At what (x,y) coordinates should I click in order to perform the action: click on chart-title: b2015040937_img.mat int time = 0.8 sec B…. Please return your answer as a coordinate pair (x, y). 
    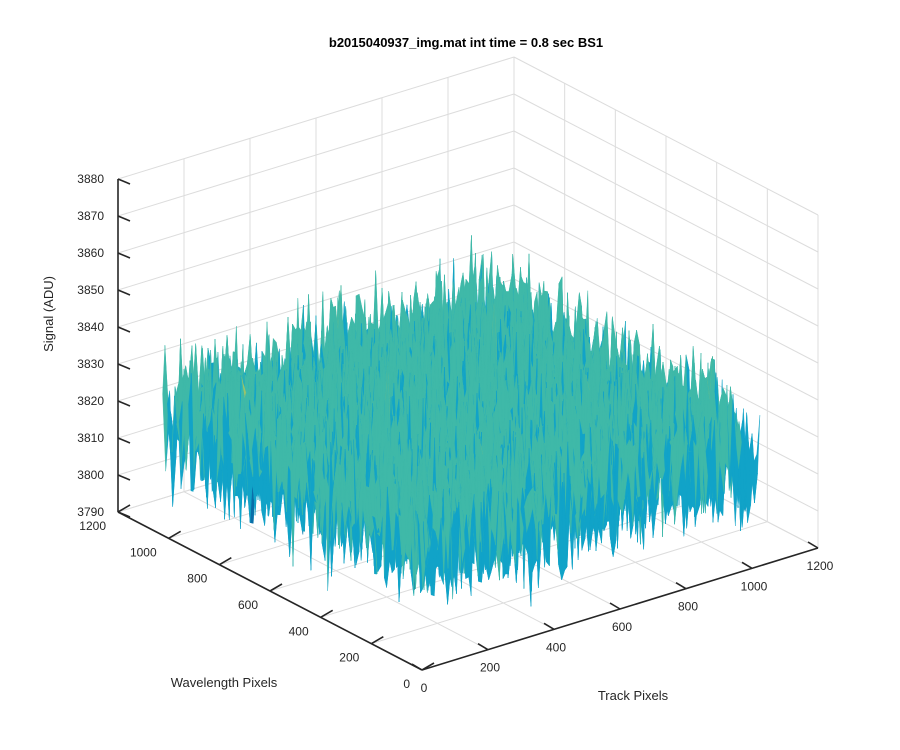
    Looking at the image, I should click on (466, 42).